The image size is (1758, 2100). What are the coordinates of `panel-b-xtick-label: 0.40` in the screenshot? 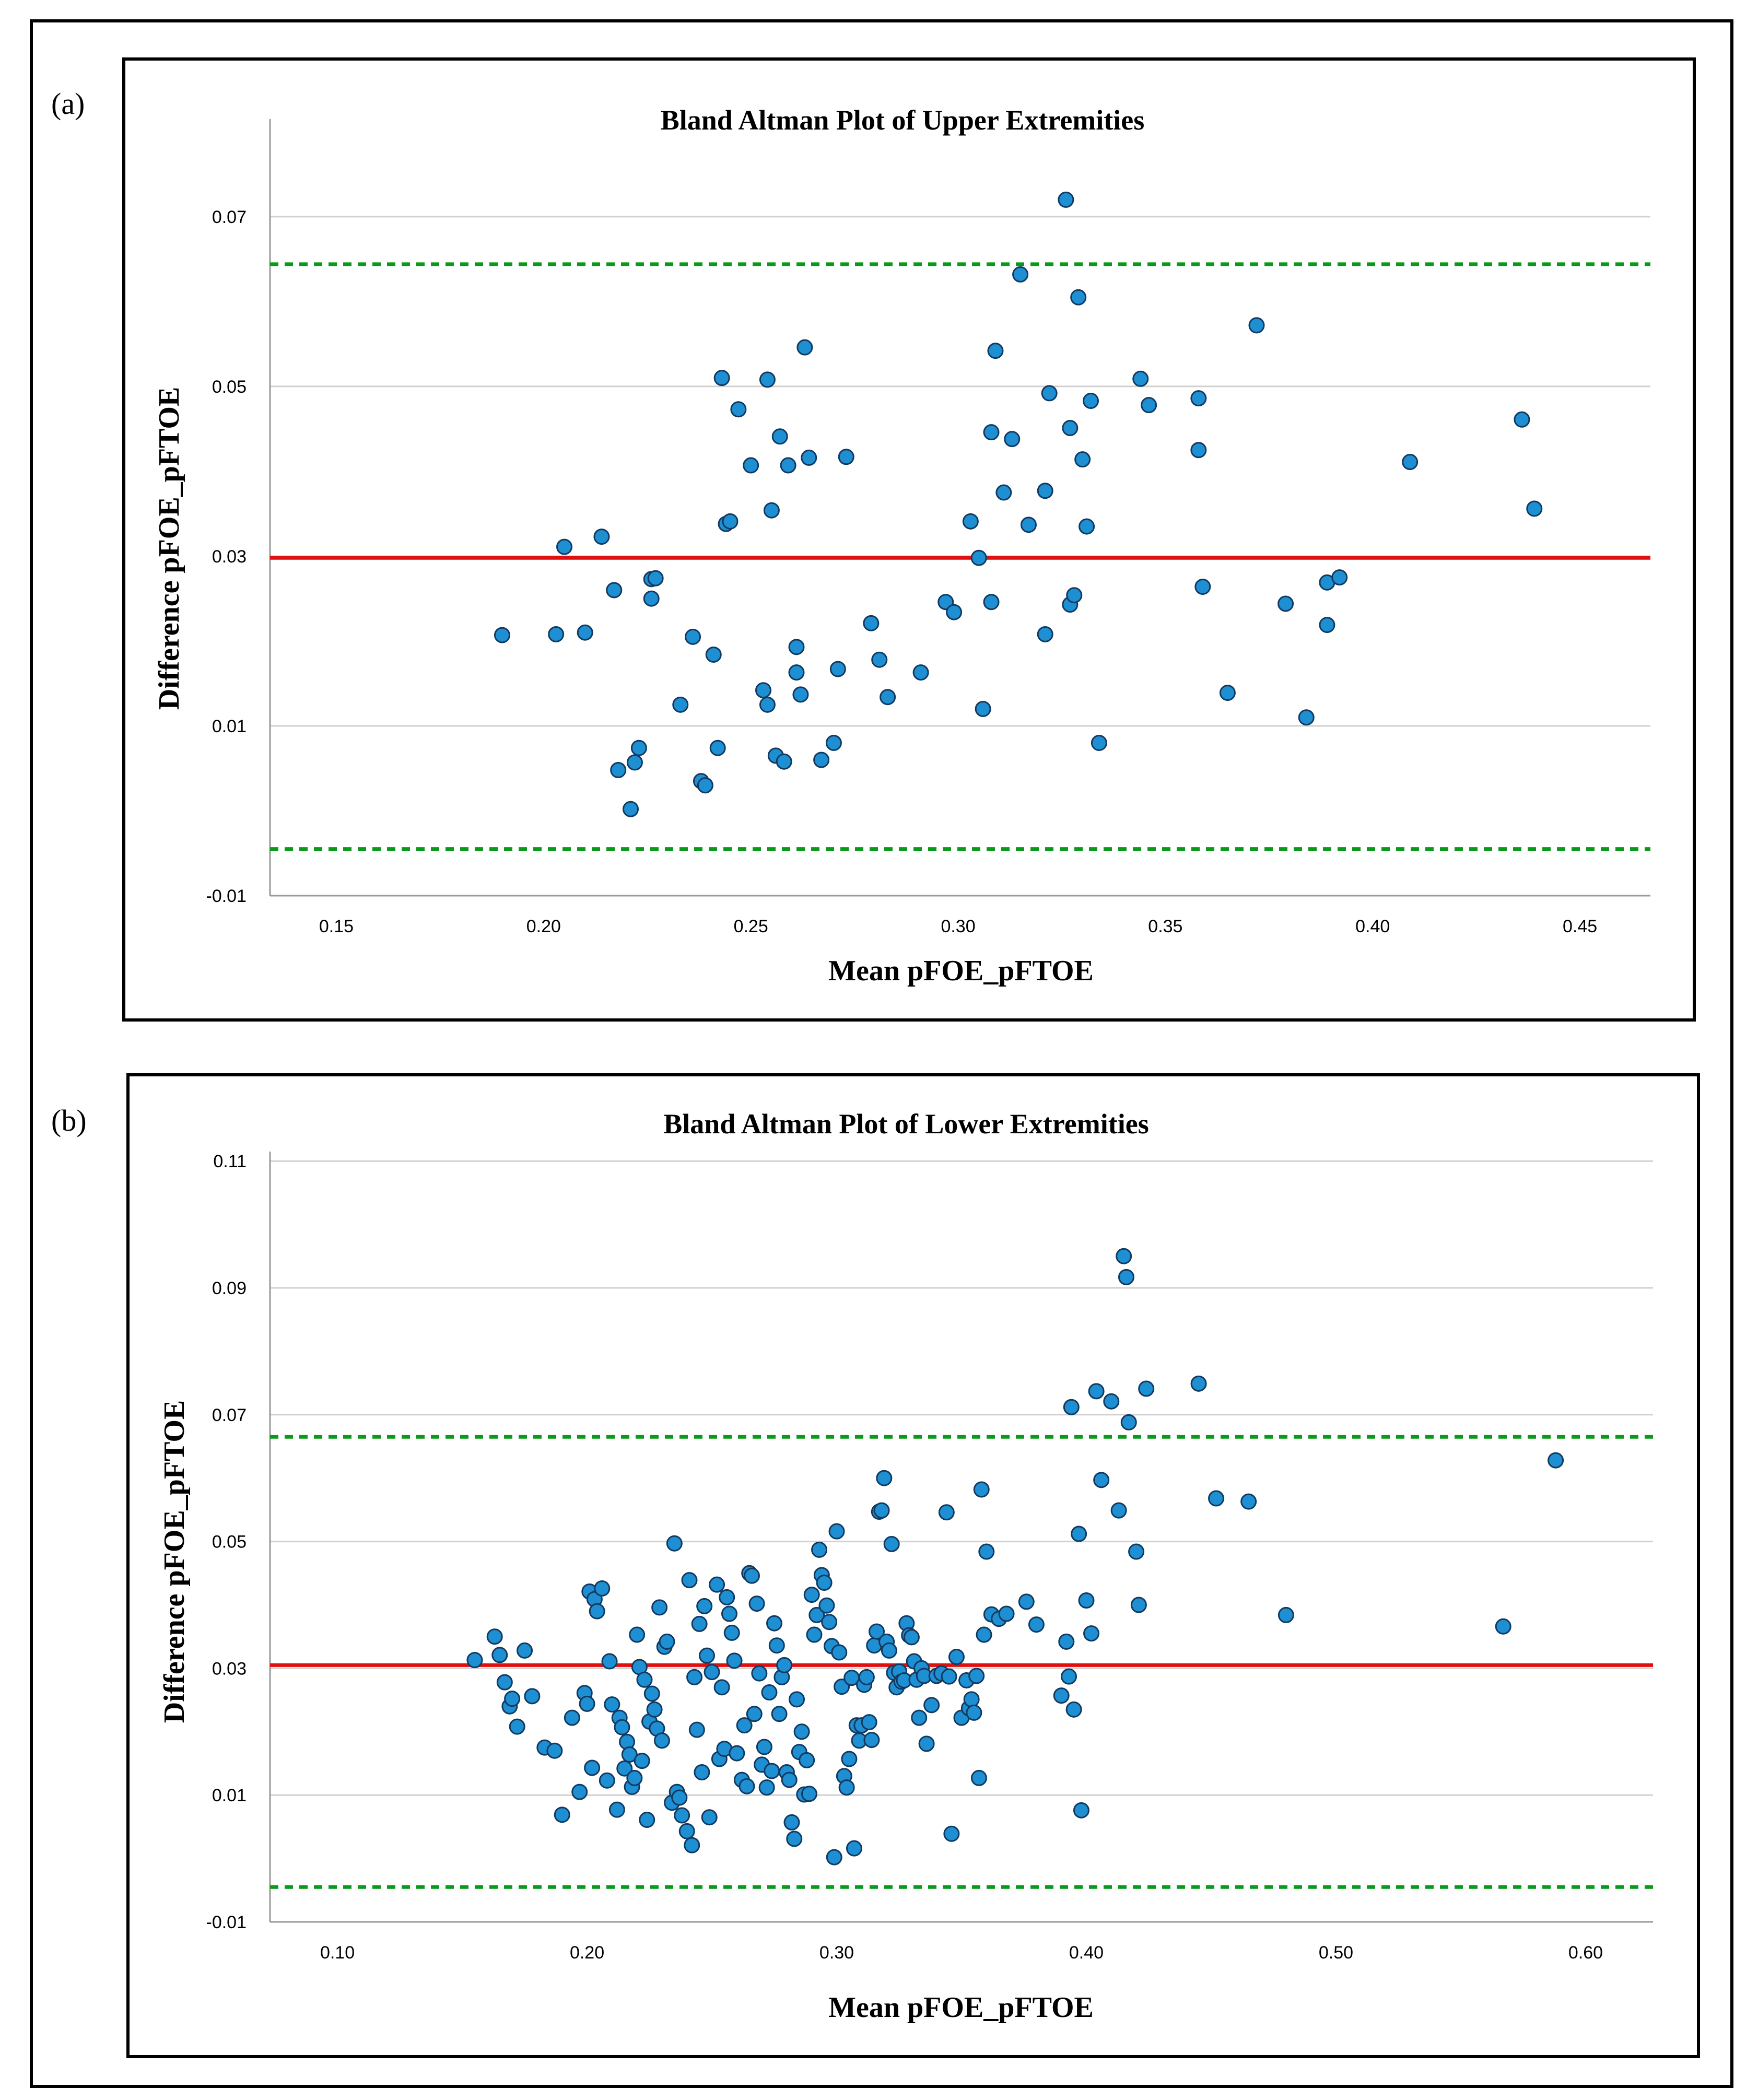 It's located at (1087, 1953).